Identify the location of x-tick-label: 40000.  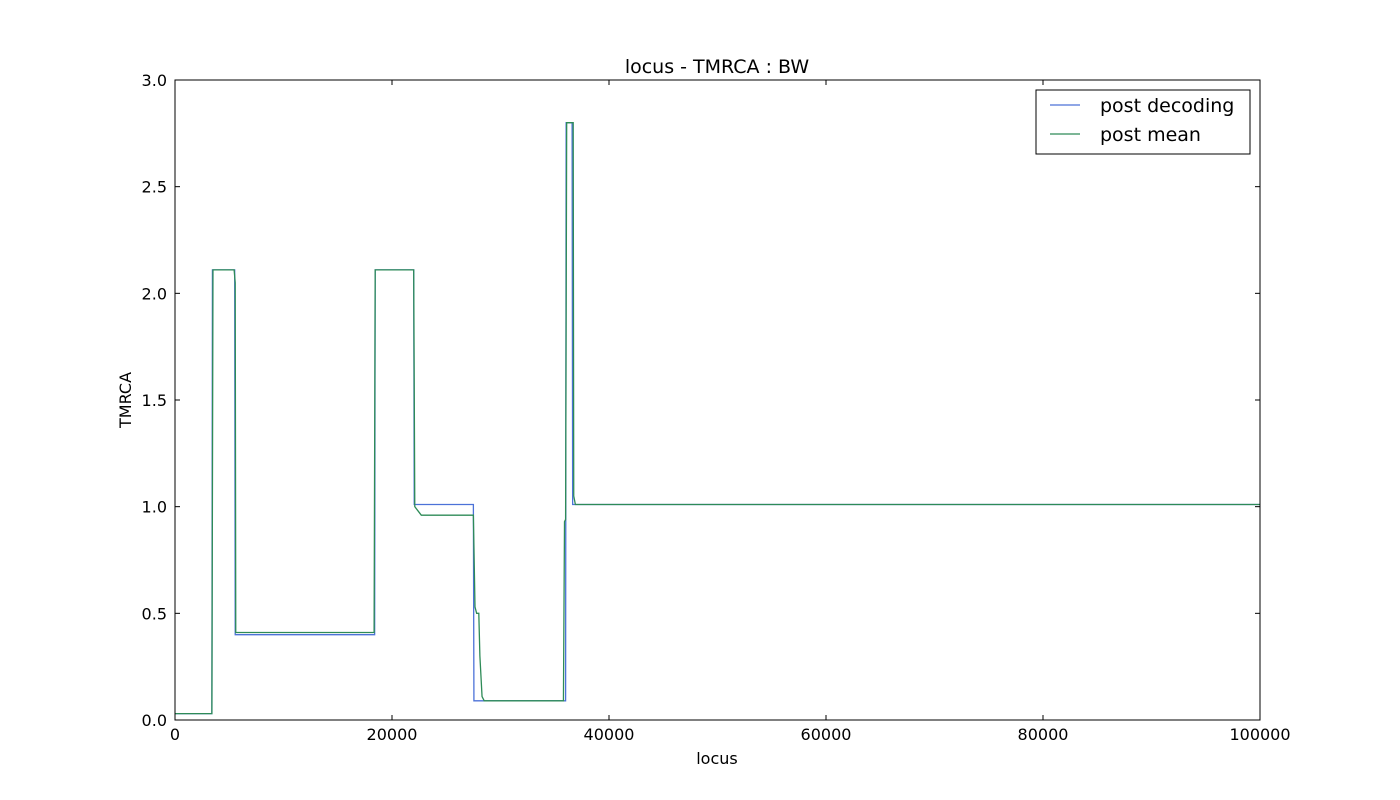
(609, 734).